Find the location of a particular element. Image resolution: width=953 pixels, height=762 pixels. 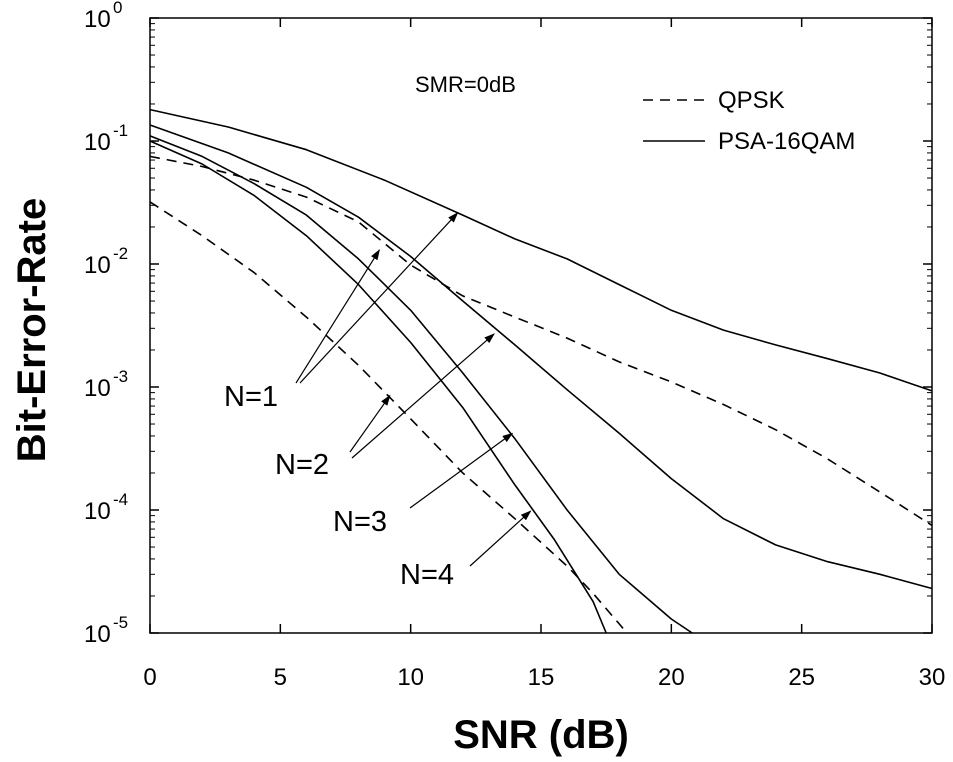

y-tick-label-2: 10 is located at coordinates (97, 265).